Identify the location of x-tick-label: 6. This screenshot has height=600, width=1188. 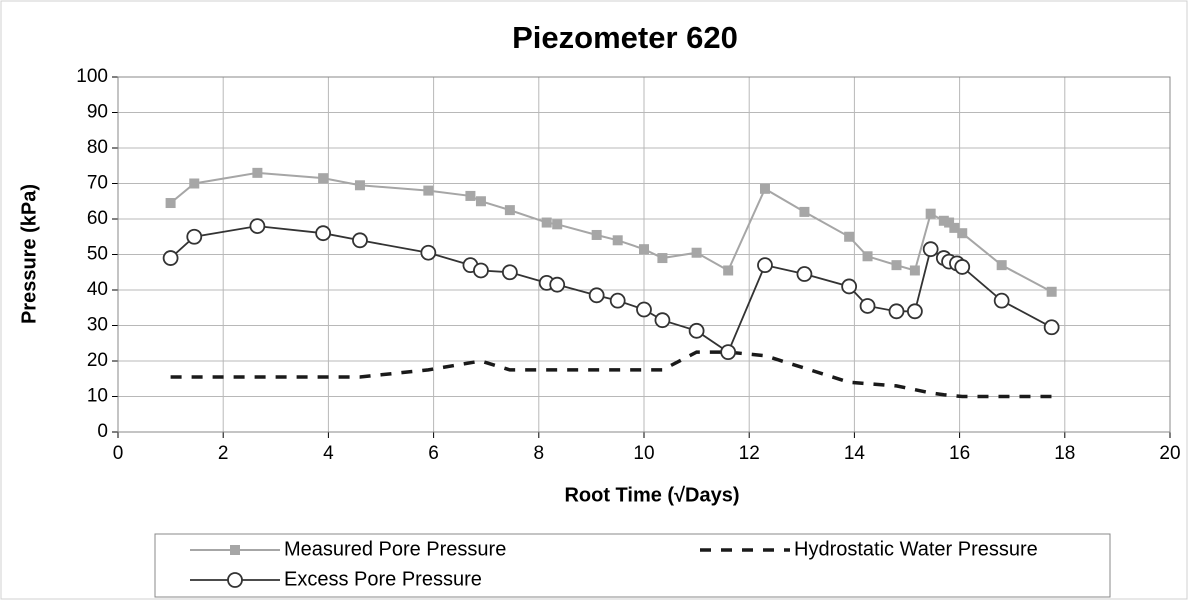
(433, 453).